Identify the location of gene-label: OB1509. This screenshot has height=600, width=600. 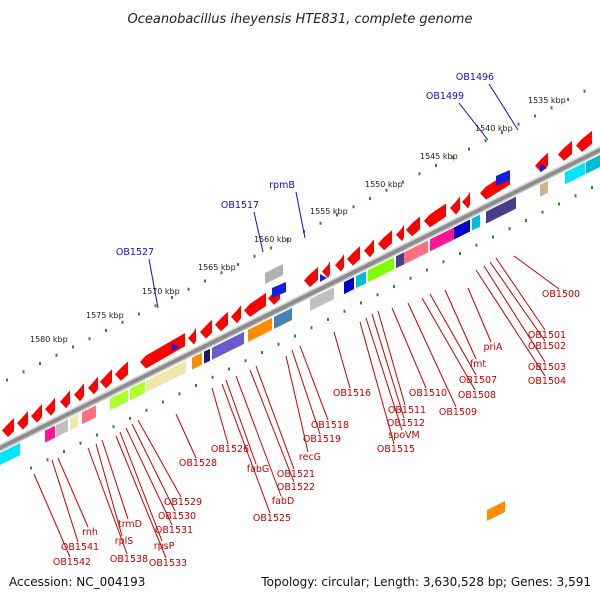
(458, 412).